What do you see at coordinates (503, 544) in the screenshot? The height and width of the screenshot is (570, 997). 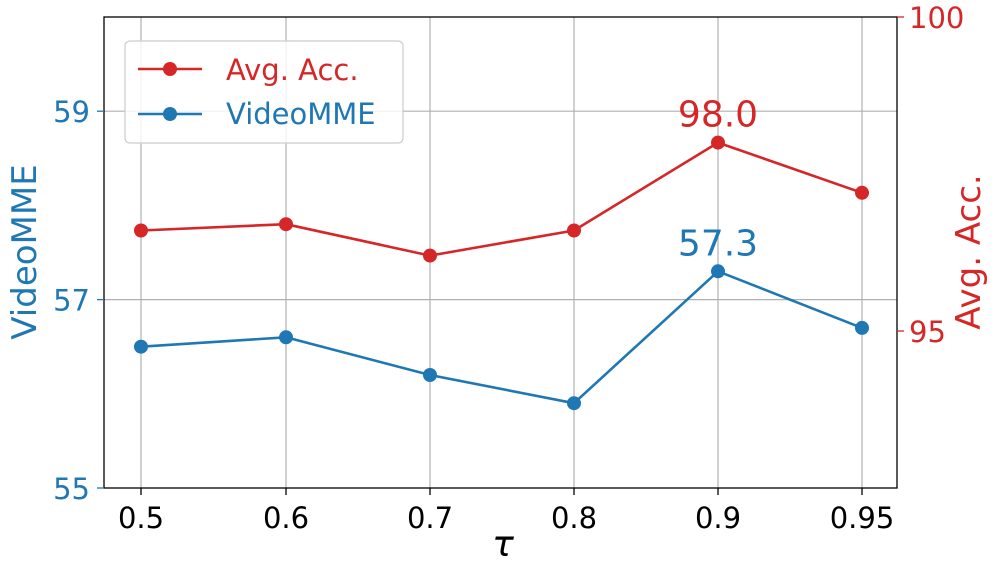 I see `x-axis-label: τ` at bounding box center [503, 544].